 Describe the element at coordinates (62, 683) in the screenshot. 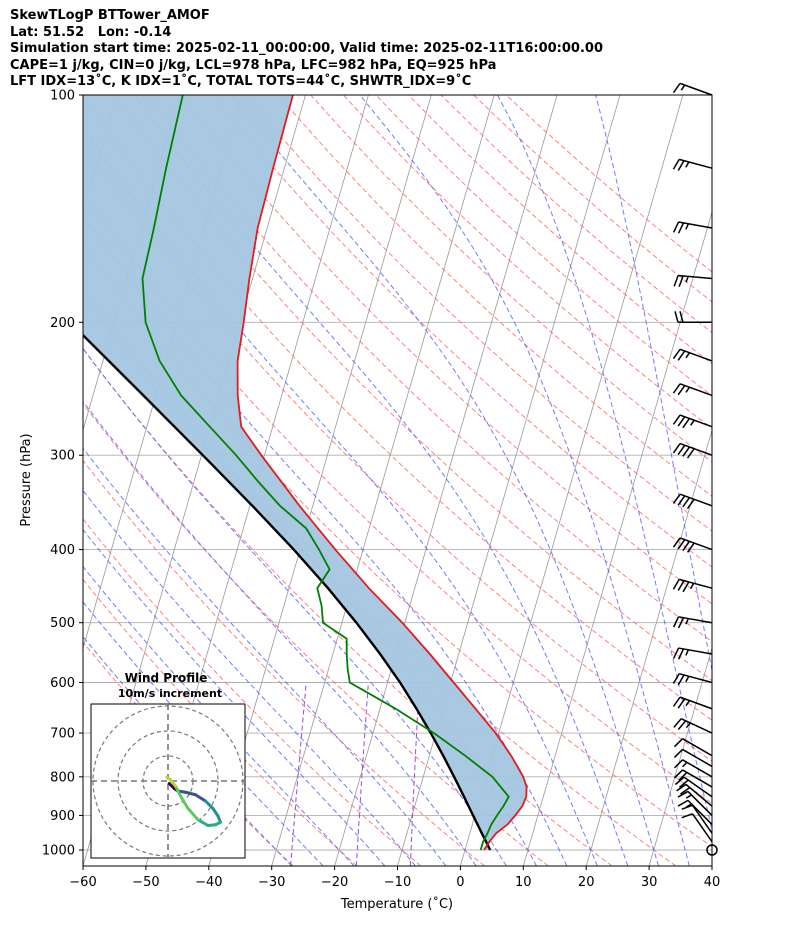

I see `y-tick-label: 600` at that location.